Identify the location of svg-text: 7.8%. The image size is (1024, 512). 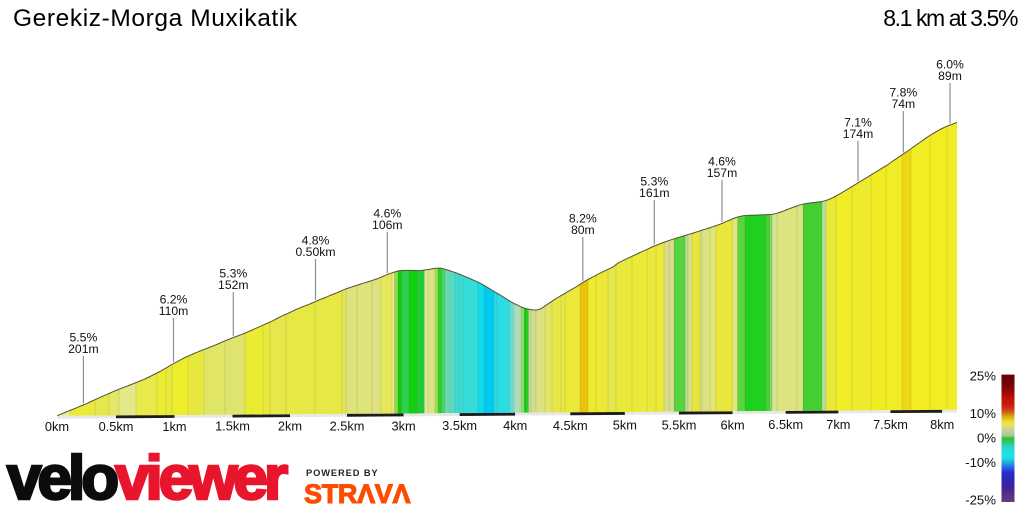
(903, 93).